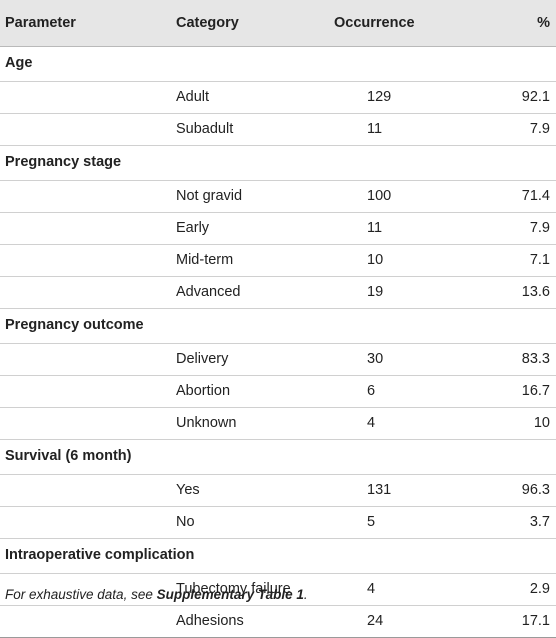 The image size is (556, 638). What do you see at coordinates (510, 97) in the screenshot?
I see `percent-cell: 92.1` at bounding box center [510, 97].